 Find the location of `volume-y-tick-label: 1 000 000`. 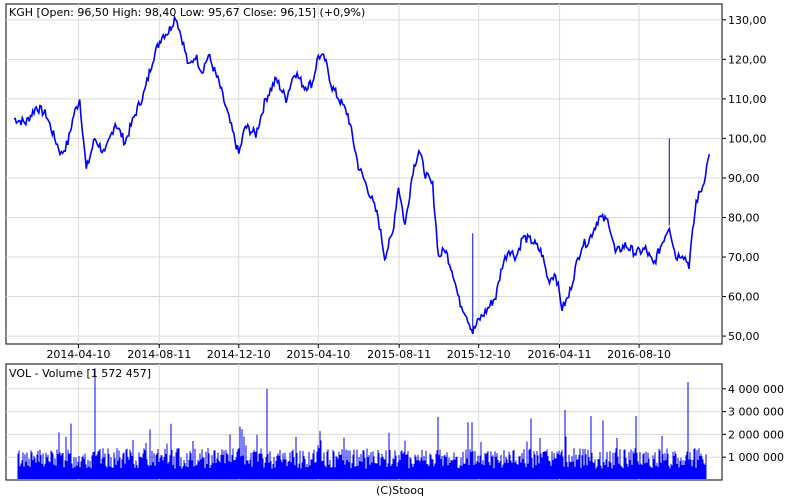

volume-y-tick-label: 1 000 000 is located at coordinates (756, 457).